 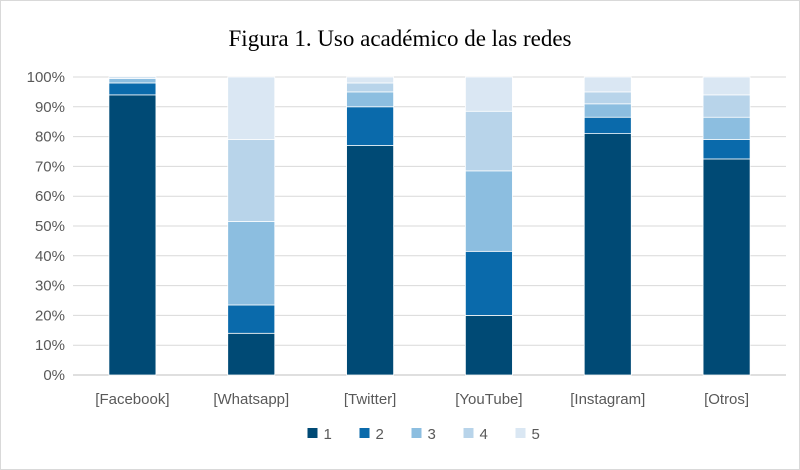 I want to click on y-axis: 0% 10% 20% 30% 40% 50% 60% 70% 80% 90% 100%, so click(x=46, y=226).